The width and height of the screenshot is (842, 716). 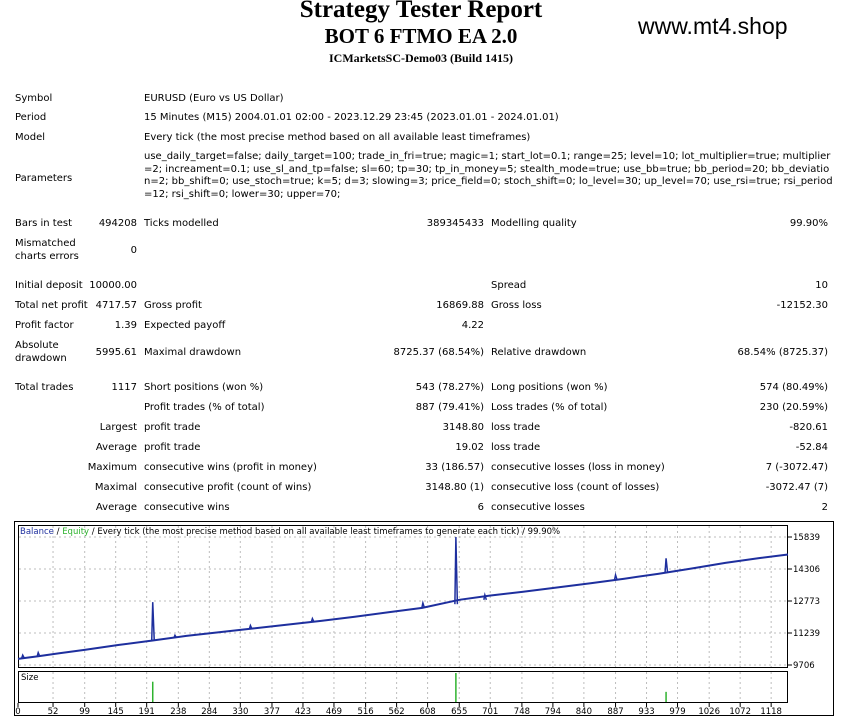 What do you see at coordinates (44, 387) in the screenshot?
I see `total-trades-label: Total trades` at bounding box center [44, 387].